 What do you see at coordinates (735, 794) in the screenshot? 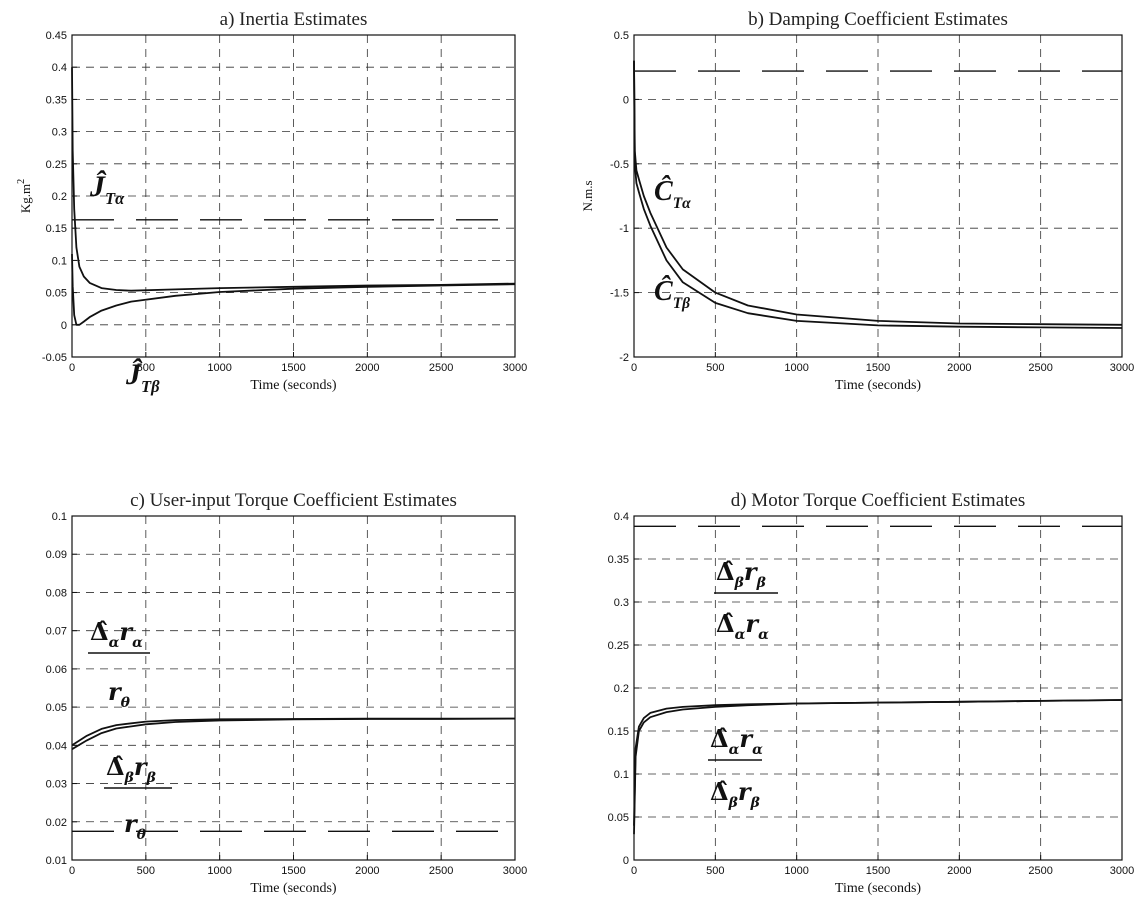
I see `annotation-delta-alpha-over-delta-beta-denominator: Δ̂βrβ` at bounding box center [735, 794].